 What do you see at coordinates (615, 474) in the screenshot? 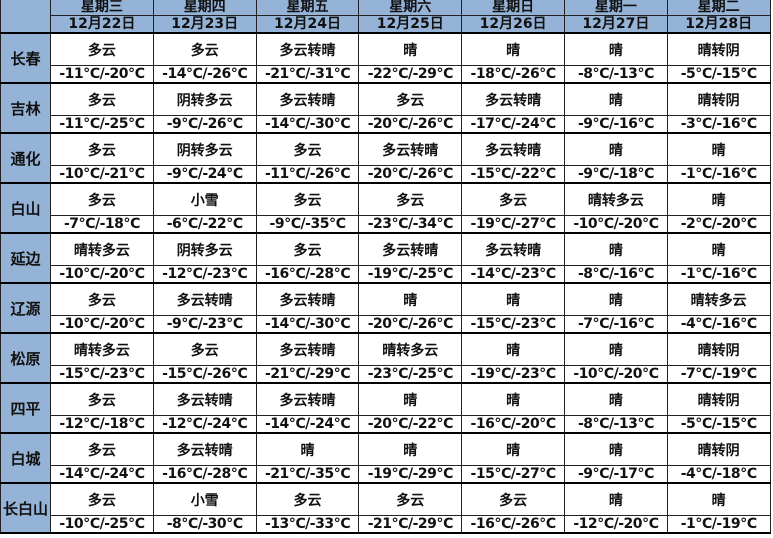
I see `temperature-range-cell: -9℃/-17℃` at bounding box center [615, 474].